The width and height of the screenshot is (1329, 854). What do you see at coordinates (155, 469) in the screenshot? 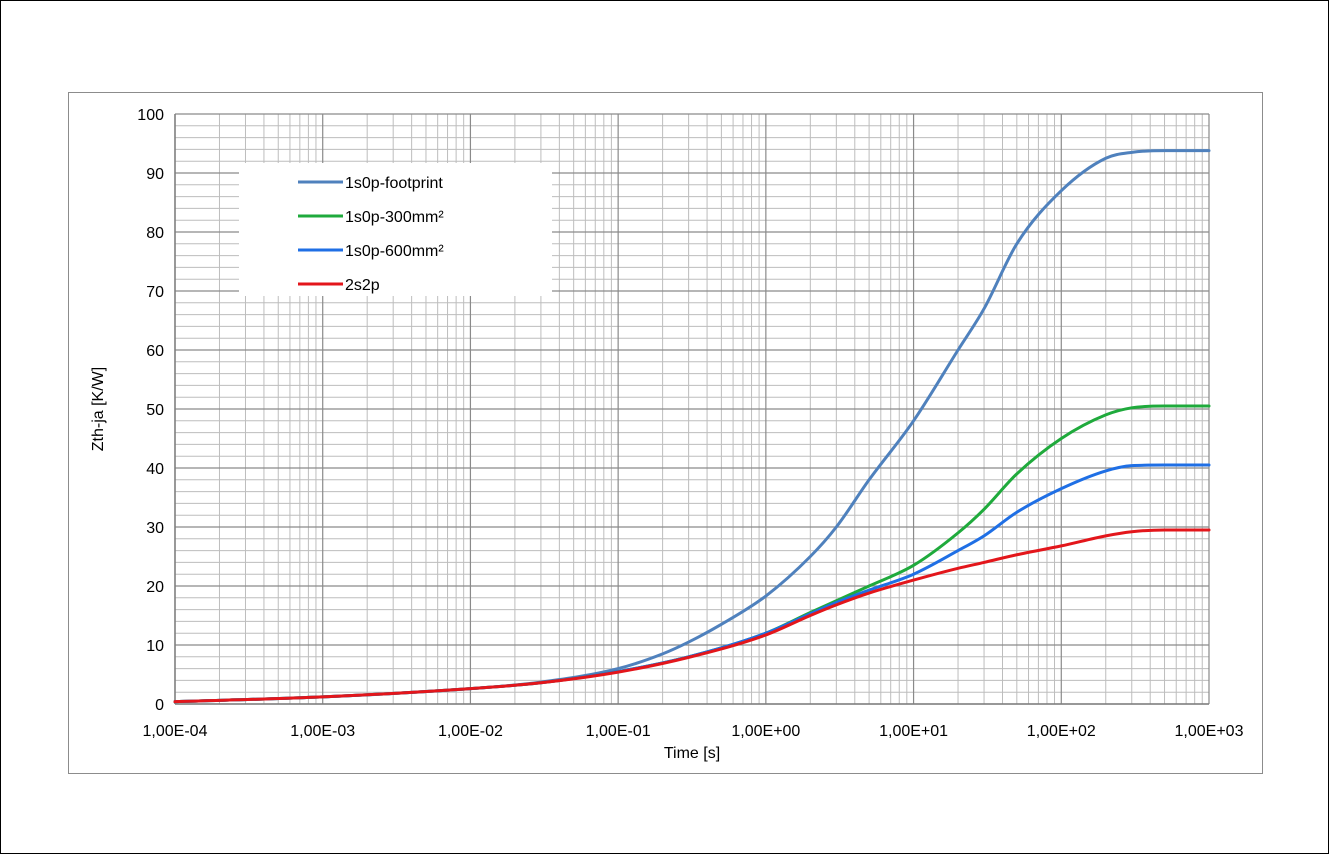
I see `y-tick-label: 40` at bounding box center [155, 469].